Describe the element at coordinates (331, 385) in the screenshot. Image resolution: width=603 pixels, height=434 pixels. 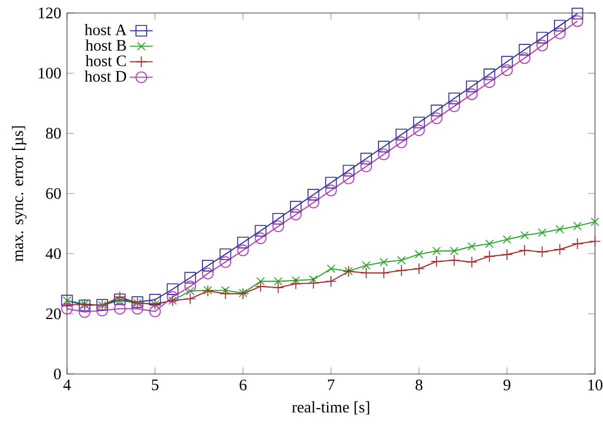
I see `x-tick-label: 7` at that location.